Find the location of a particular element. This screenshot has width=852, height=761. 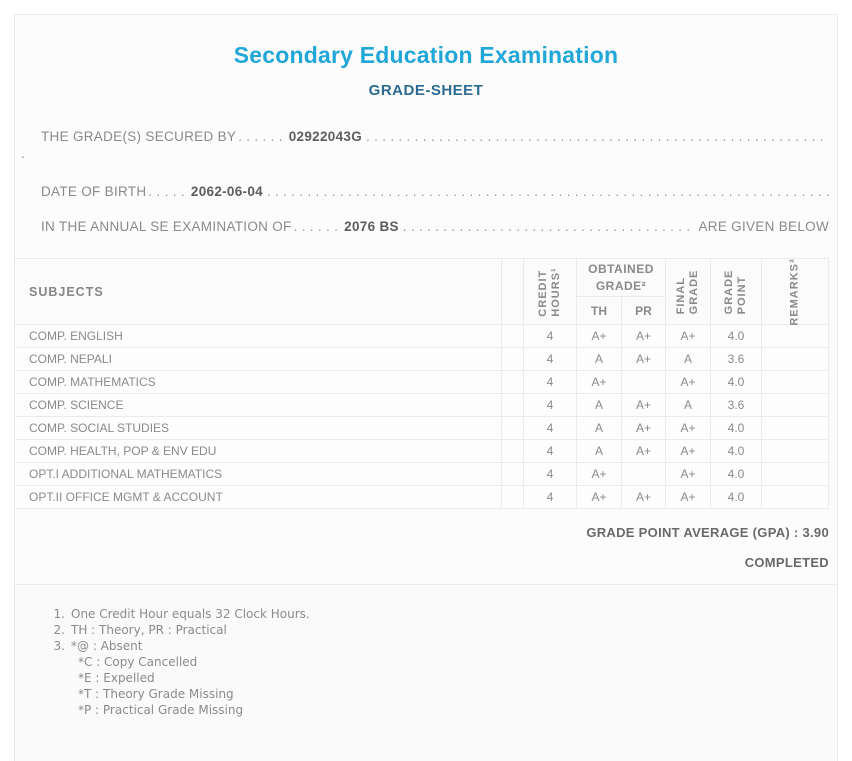

column-header-remarks: REMARKS³ is located at coordinates (795, 291).